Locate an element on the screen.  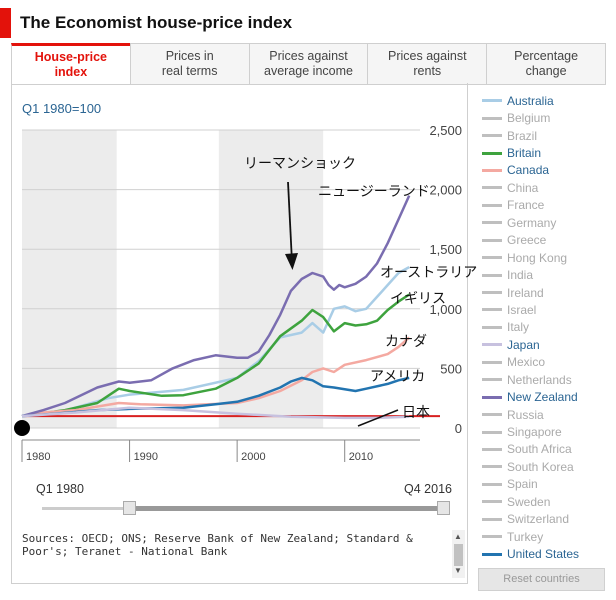
legend-item: Britain is located at coordinates (547, 152).